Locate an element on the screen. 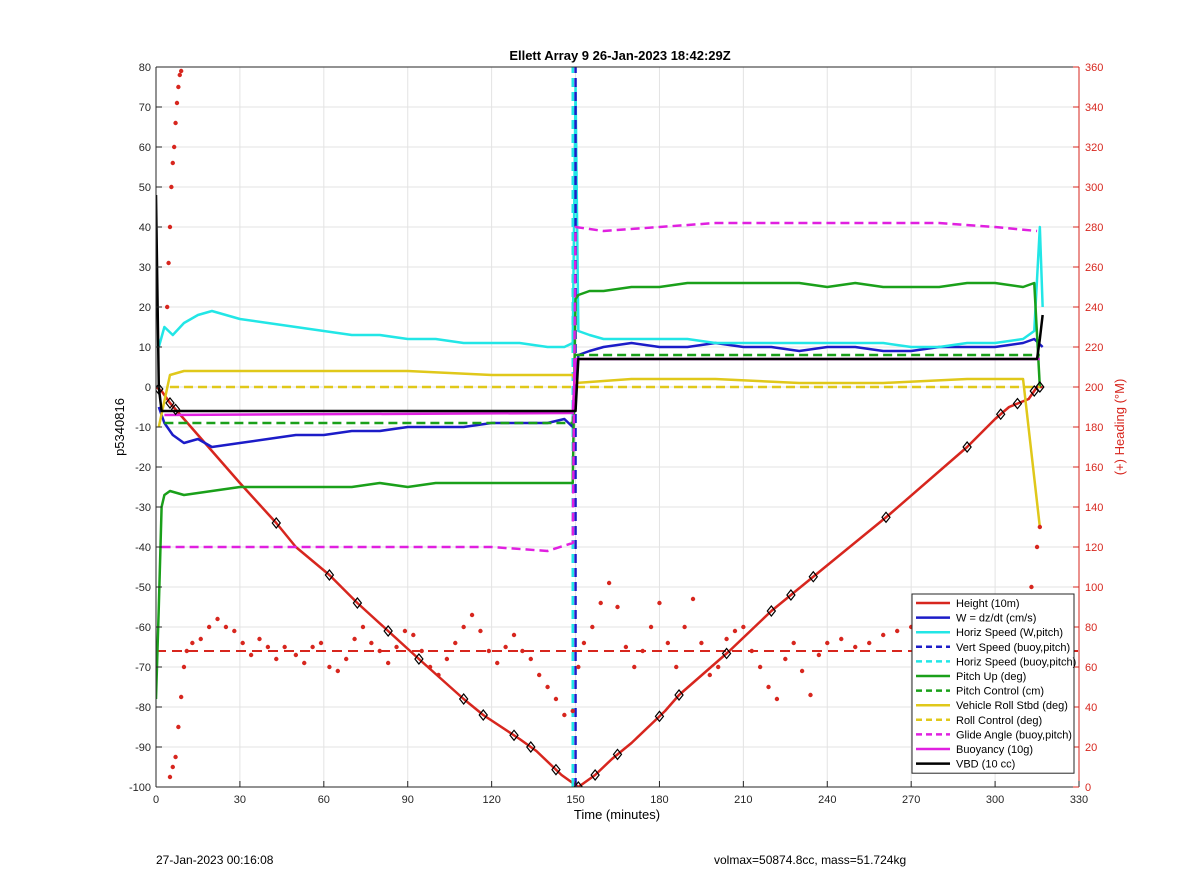 This screenshot has height=885, width=1200. y-tick-label-right: 120 is located at coordinates (1094, 548).